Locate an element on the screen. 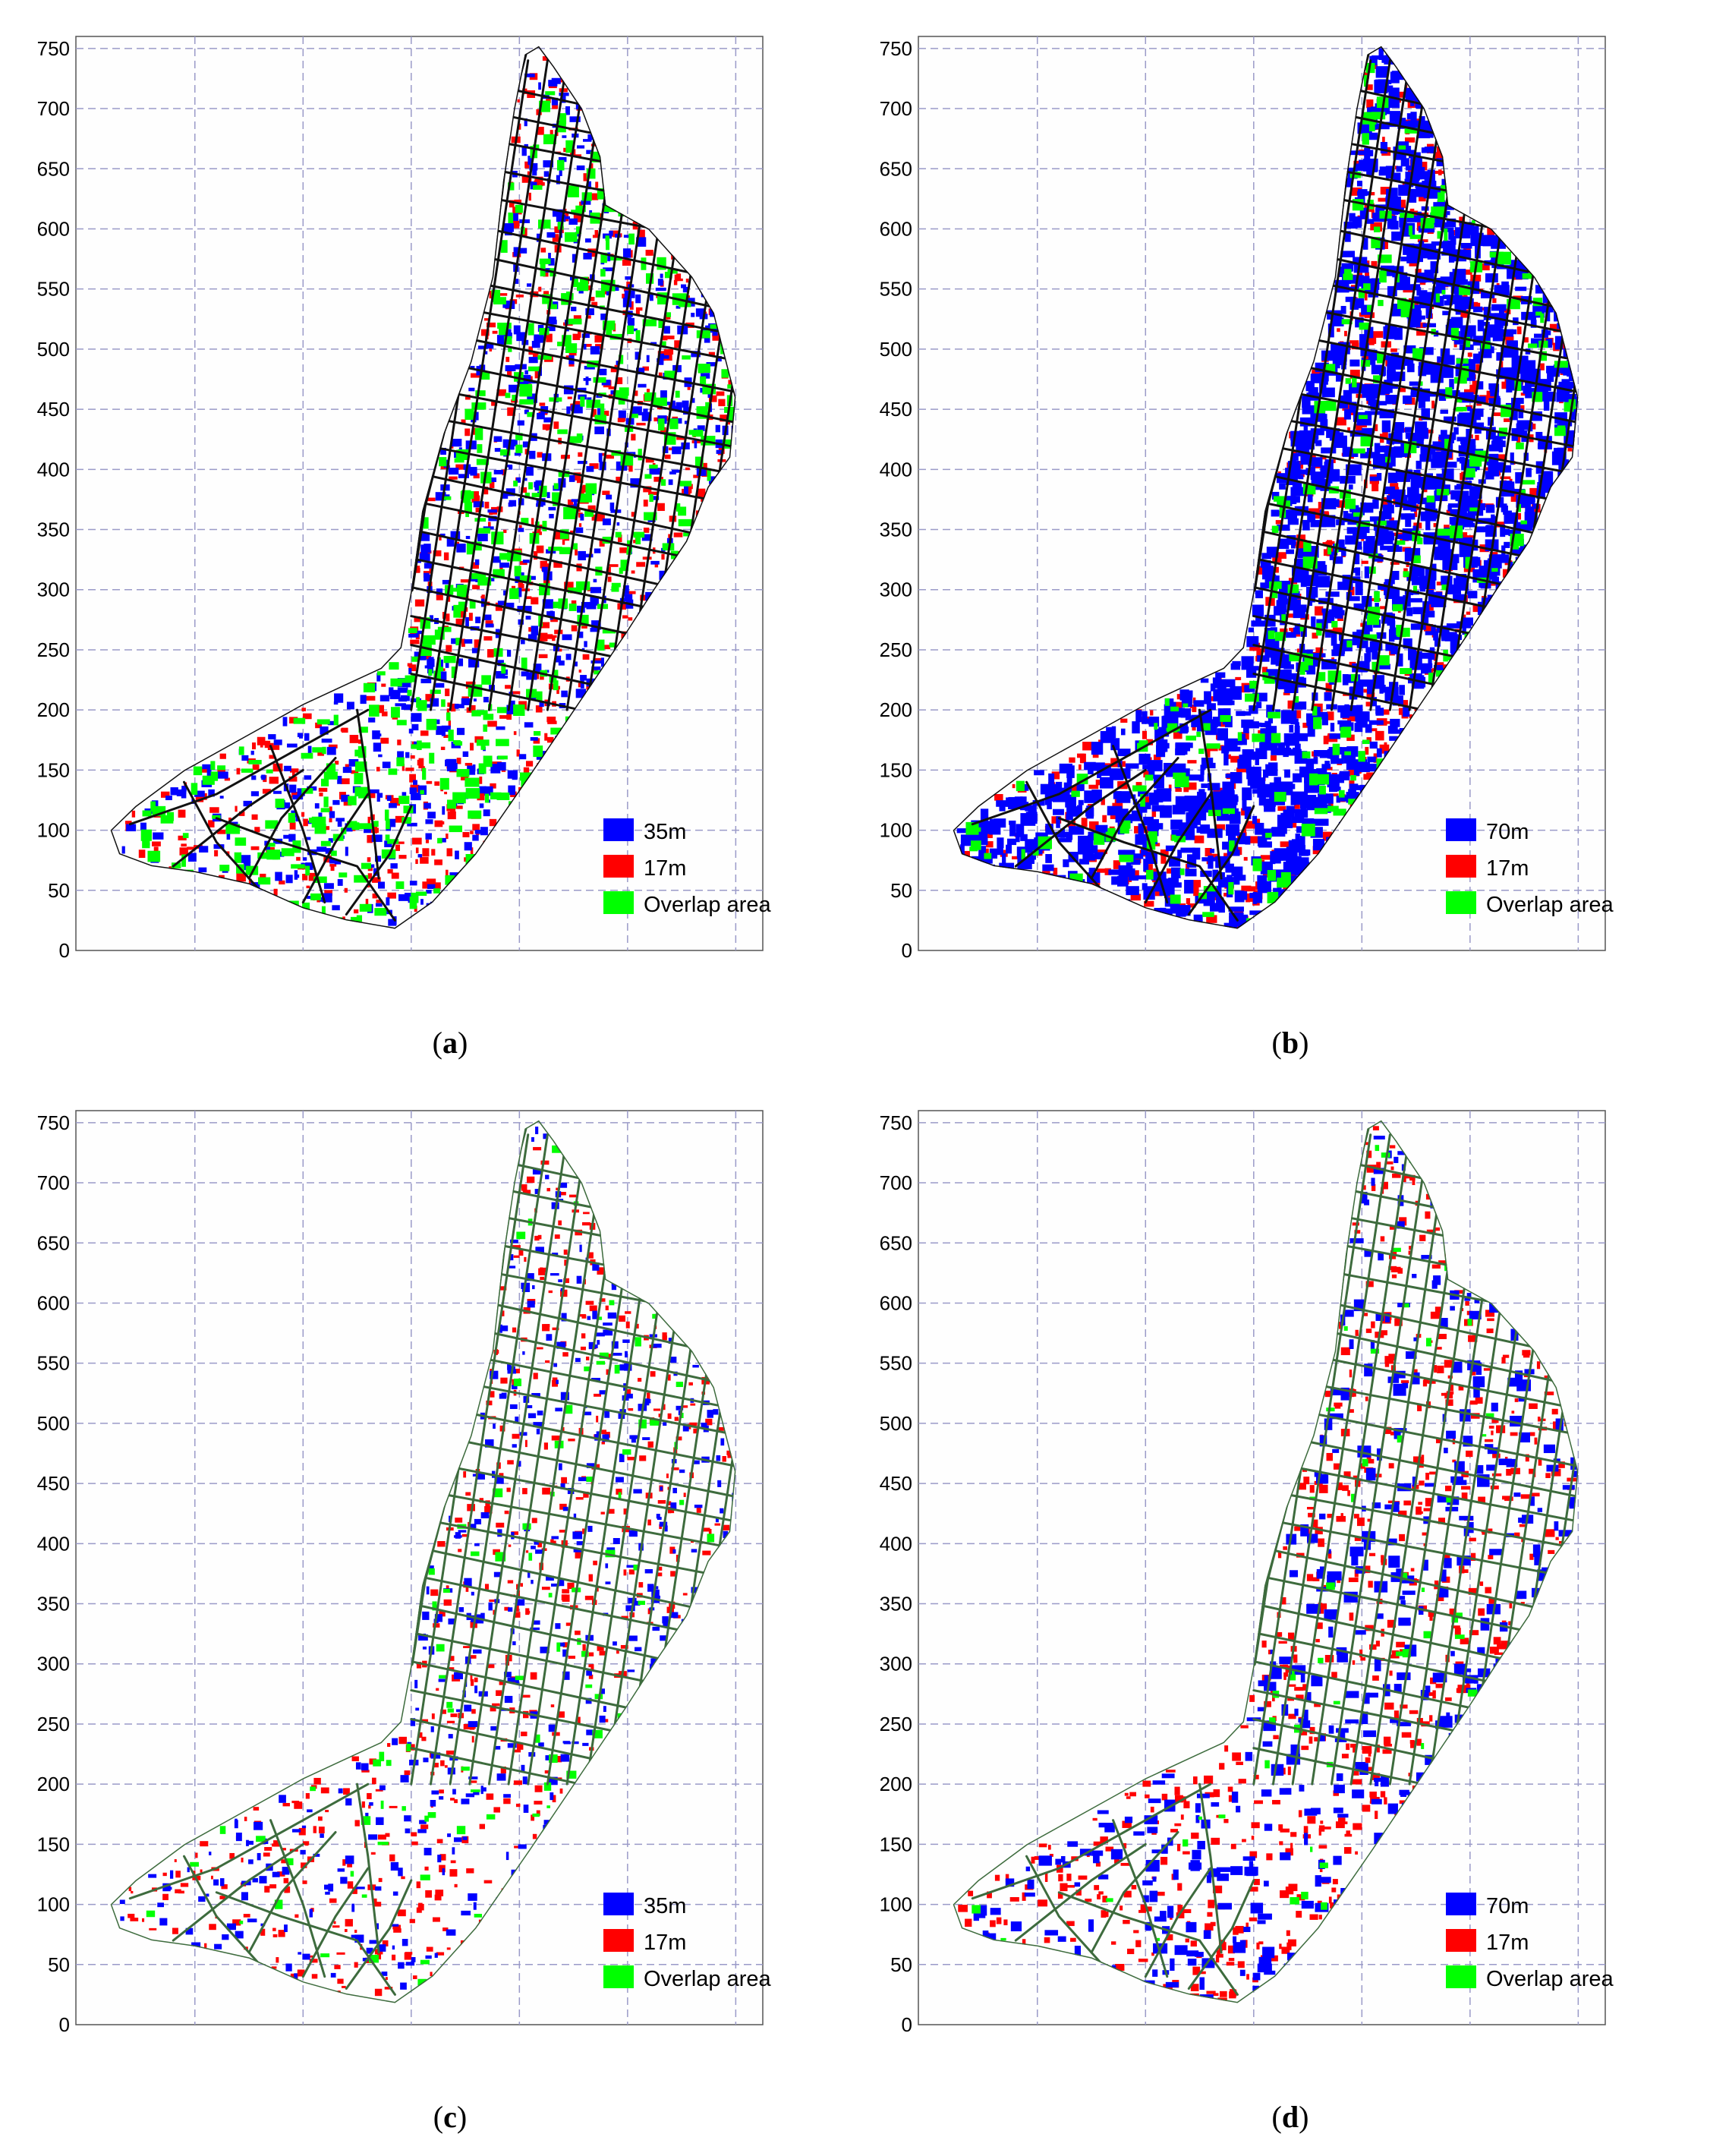 Image resolution: width=1710 pixels, height=2156 pixels. y-tick-label: 700 is located at coordinates (896, 108).